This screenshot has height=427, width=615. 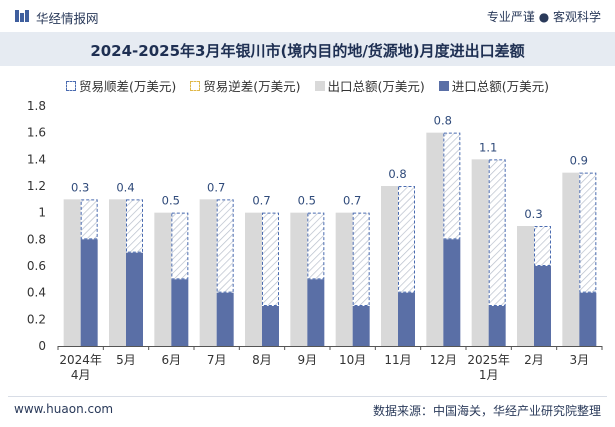 I want to click on y-tick-label: 0, so click(x=42, y=346).